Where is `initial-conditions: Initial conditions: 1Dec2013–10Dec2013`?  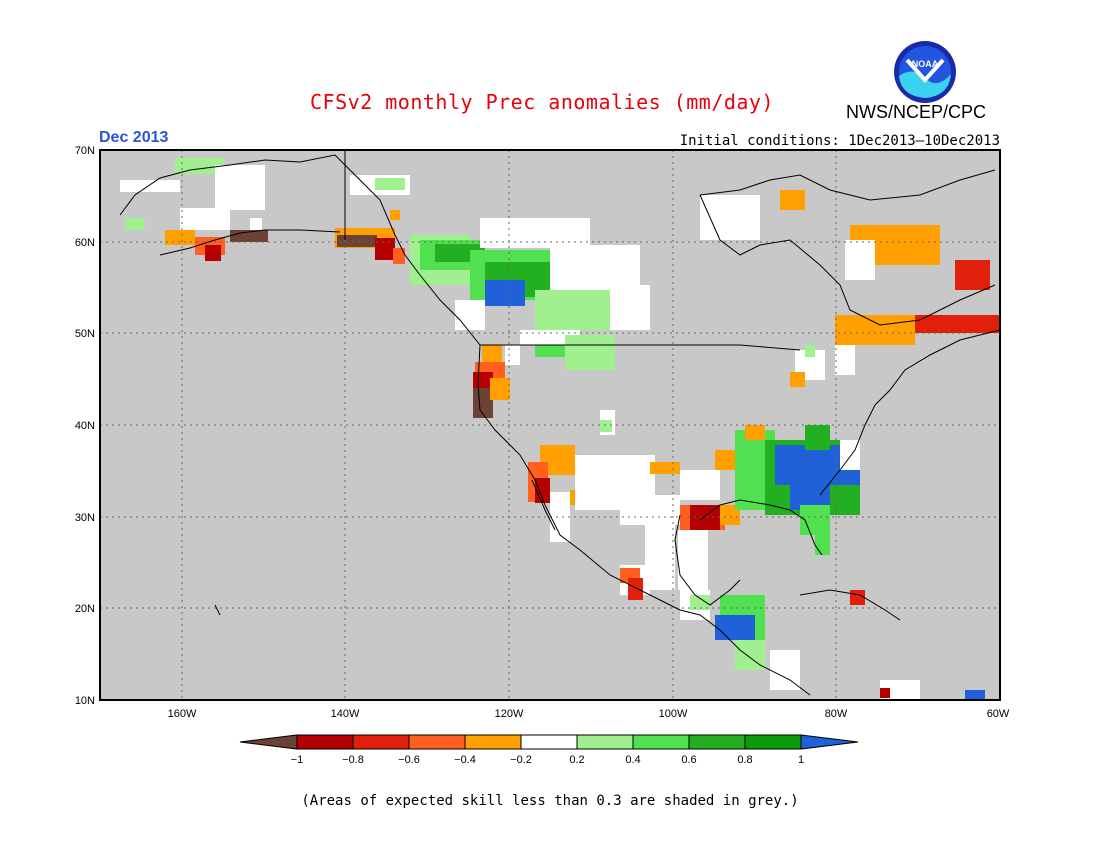 initial-conditions: Initial conditions: 1Dec2013–10Dec2013 is located at coordinates (839, 141).